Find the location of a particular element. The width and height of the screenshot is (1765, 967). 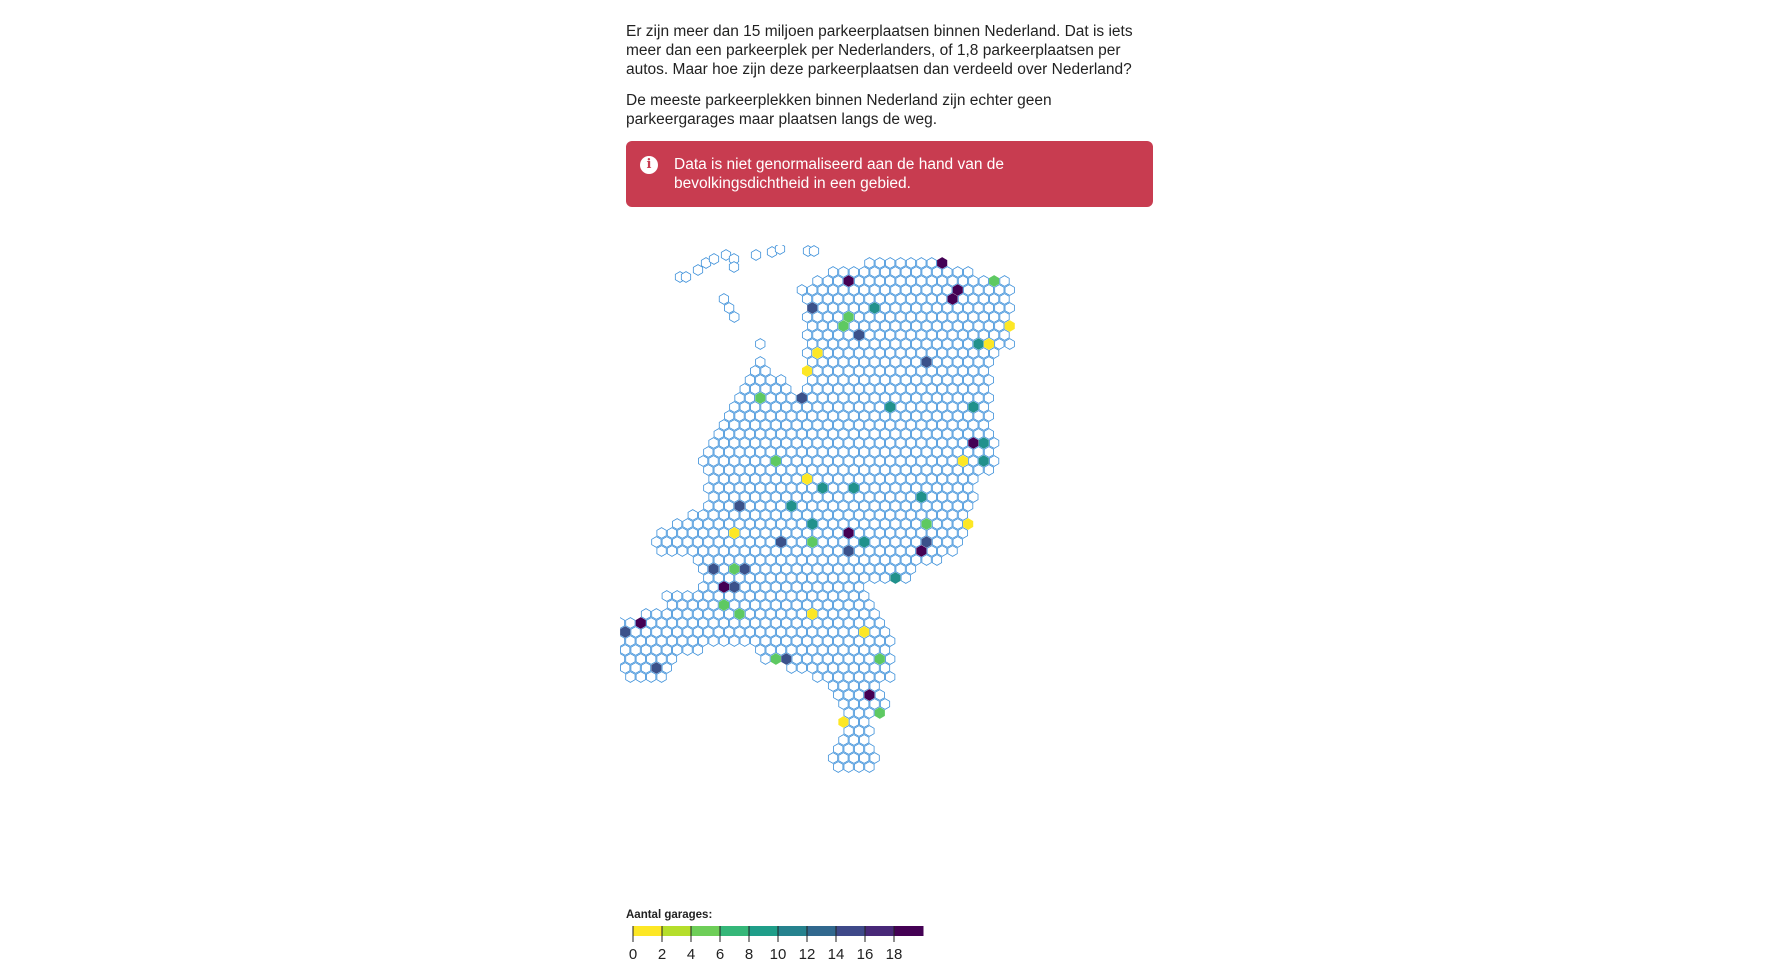

hex-grid is located at coordinates (817, 509).